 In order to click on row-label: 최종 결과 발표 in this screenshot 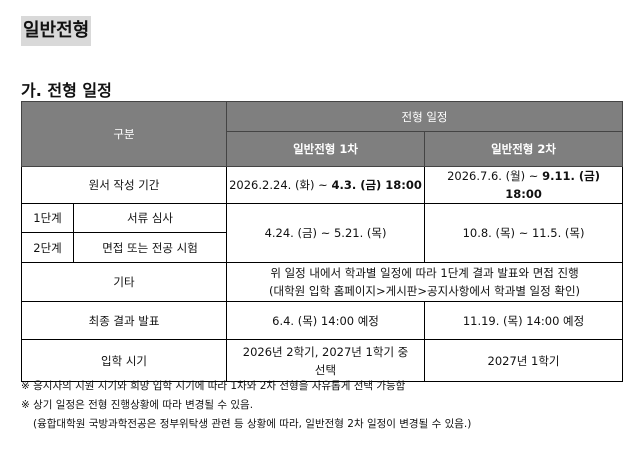, I will do `click(124, 320)`.